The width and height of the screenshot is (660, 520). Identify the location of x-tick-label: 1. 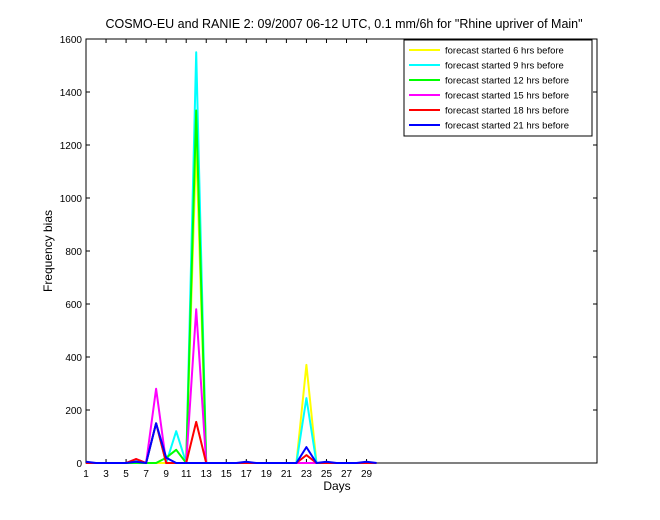
(86, 474).